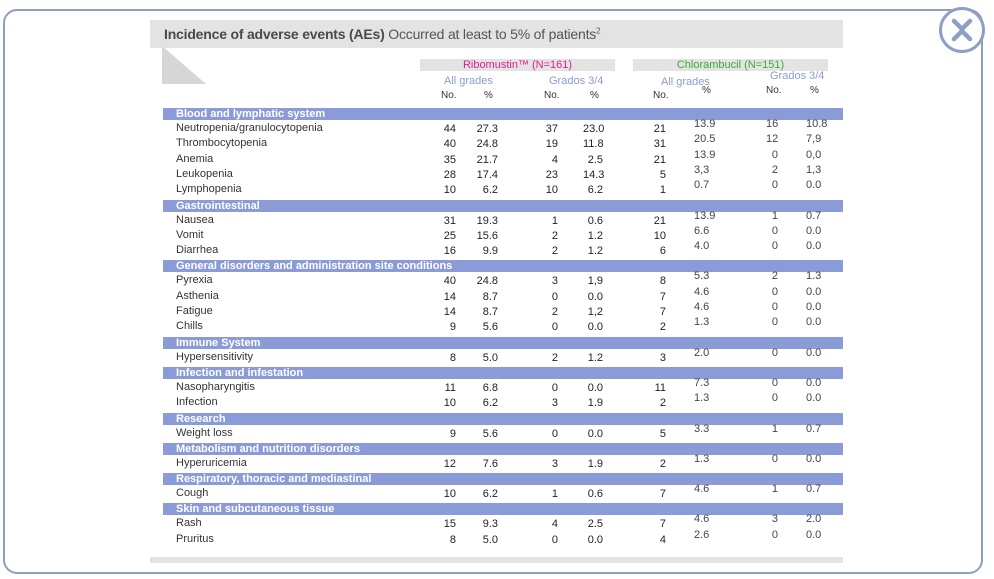  I want to click on table-row: Lymphopenia 10 6.2 10 6.2 1 0.7 0 0.0, so click(497, 188).